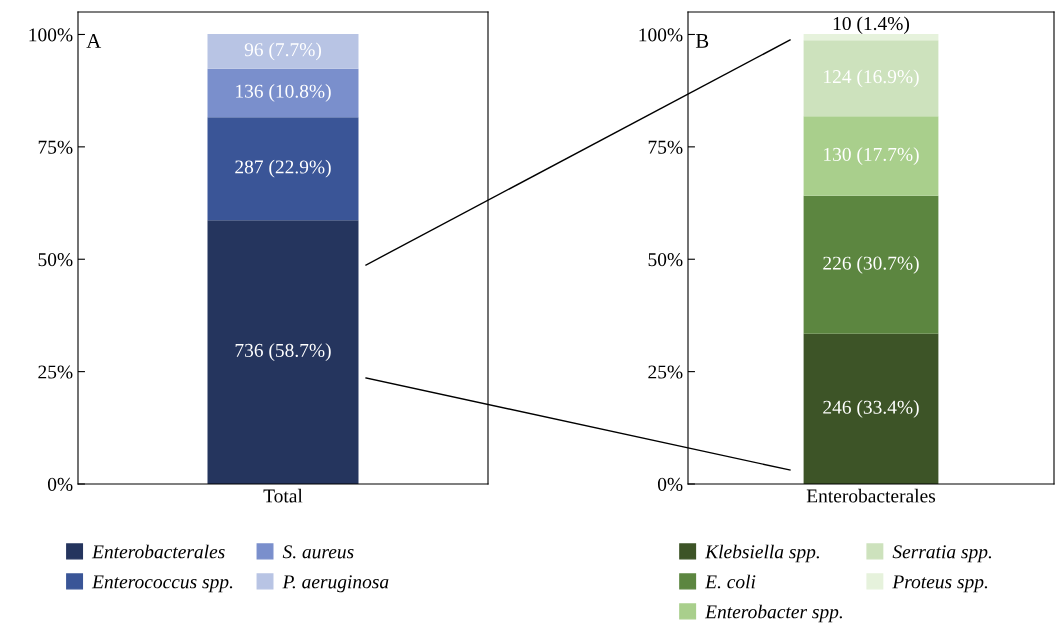 This screenshot has height=628, width=1057. What do you see at coordinates (283, 495) in the screenshot?
I see `x-tick-label: Total` at bounding box center [283, 495].